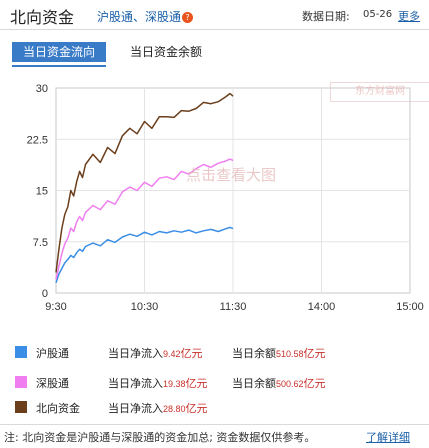 This screenshot has width=429, height=448. I want to click on footer: 注: 北向资金是沪股通与深股通的资金加总; 资金数据仅供参考。 了解详细, so click(214, 436).